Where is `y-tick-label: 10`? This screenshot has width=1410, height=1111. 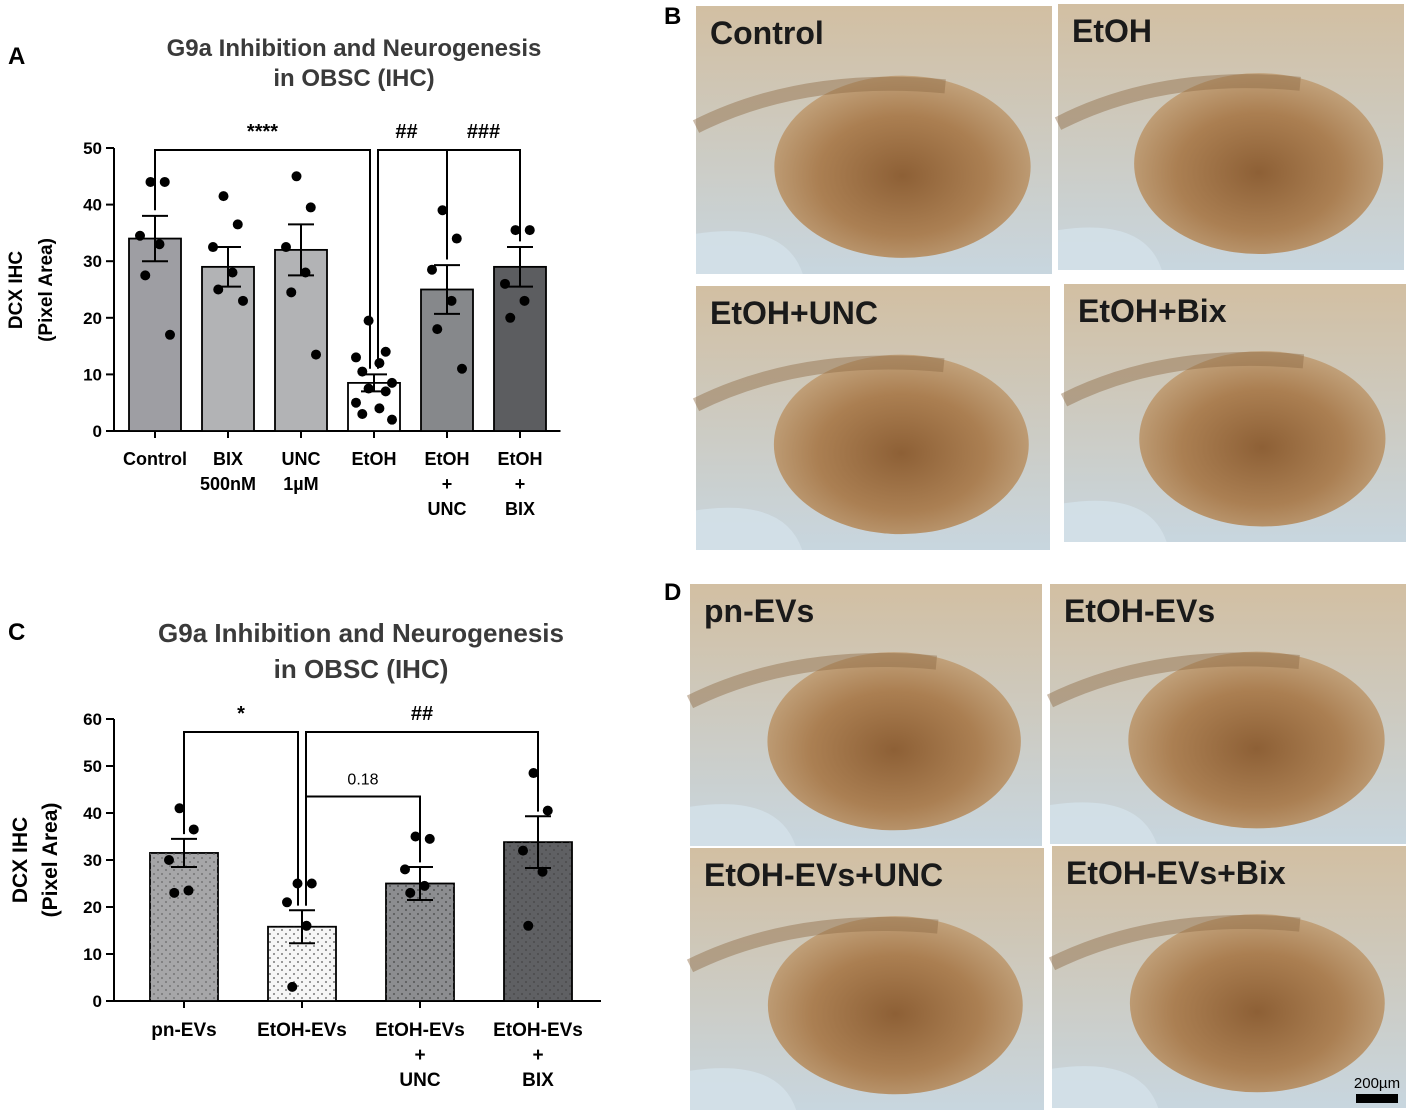
y-tick-label: 10 is located at coordinates (92, 374).